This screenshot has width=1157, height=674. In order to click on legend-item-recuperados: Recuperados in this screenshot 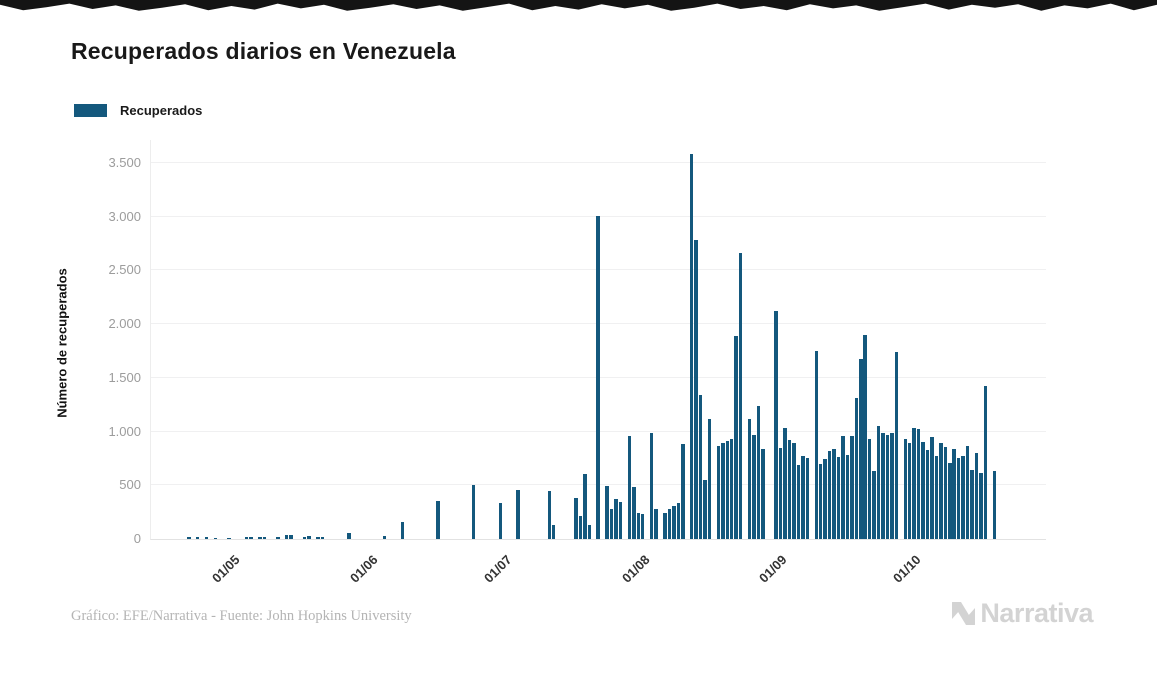, I will do `click(138, 110)`.